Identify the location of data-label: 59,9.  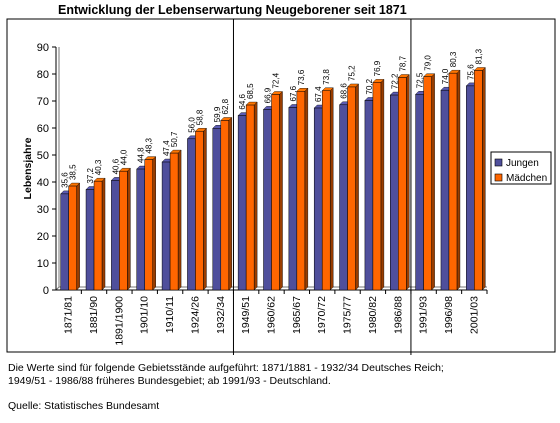
(217, 114).